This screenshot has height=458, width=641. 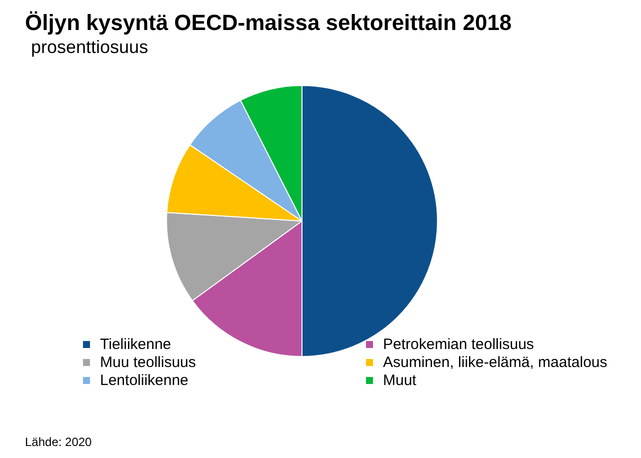 I want to click on text: Lähde: 2020, so click(x=58, y=442).